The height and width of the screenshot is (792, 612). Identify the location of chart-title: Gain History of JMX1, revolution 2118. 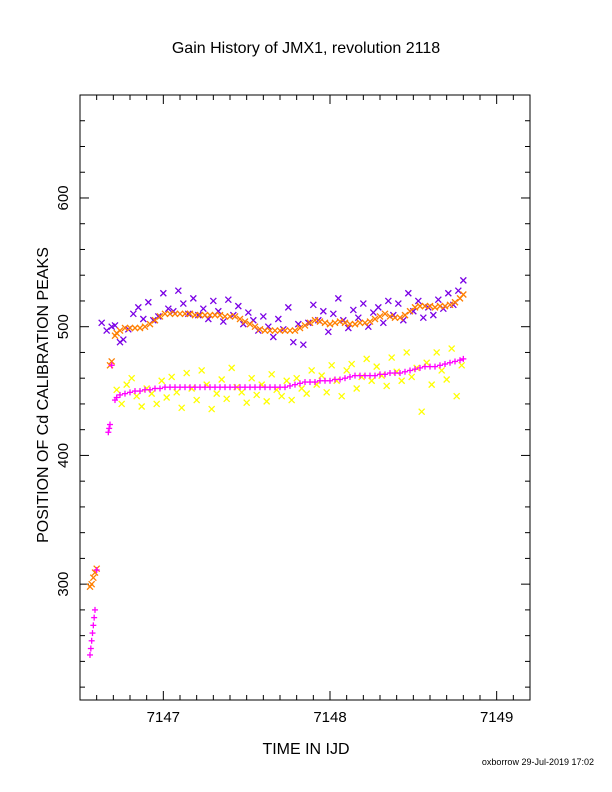
(306, 48).